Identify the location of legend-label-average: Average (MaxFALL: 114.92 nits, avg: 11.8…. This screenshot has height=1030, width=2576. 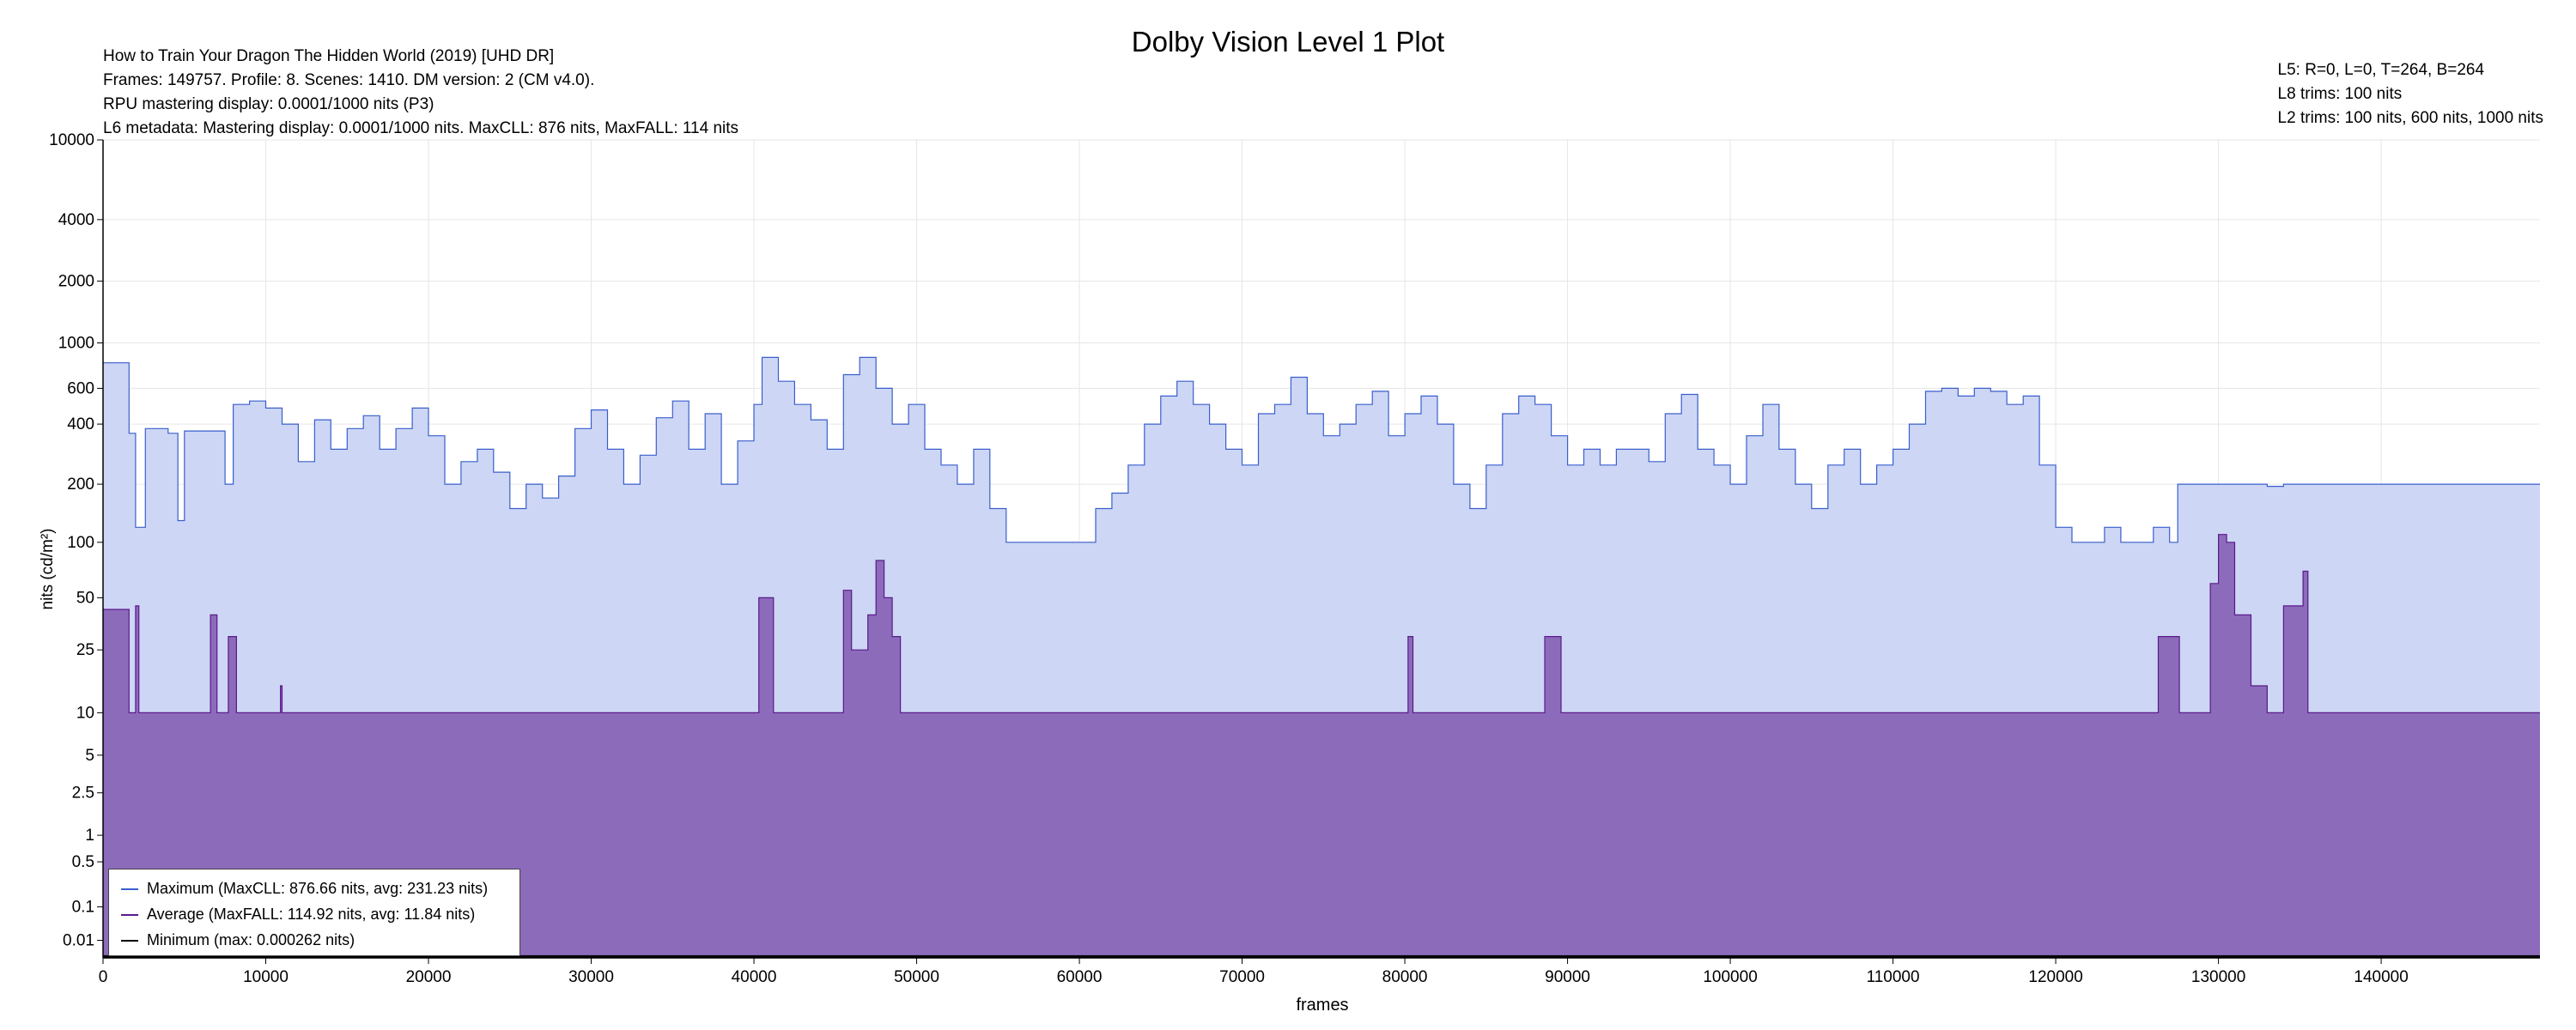
(312, 914).